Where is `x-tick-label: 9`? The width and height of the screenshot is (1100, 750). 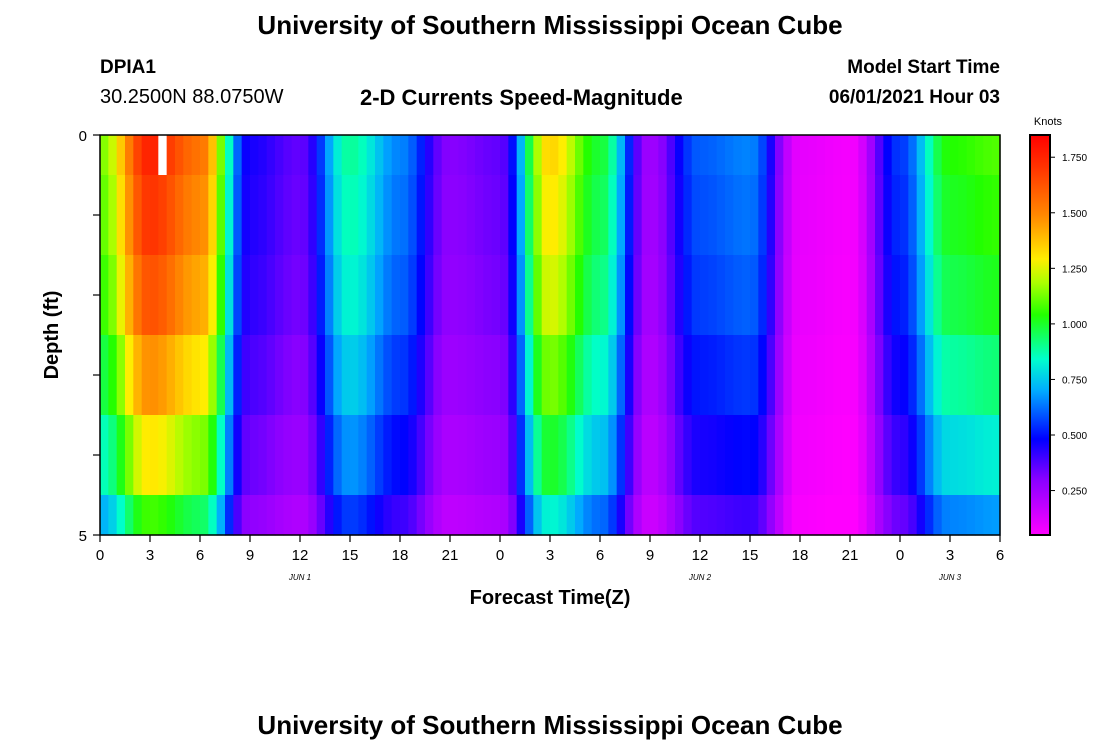 x-tick-label: 9 is located at coordinates (650, 555).